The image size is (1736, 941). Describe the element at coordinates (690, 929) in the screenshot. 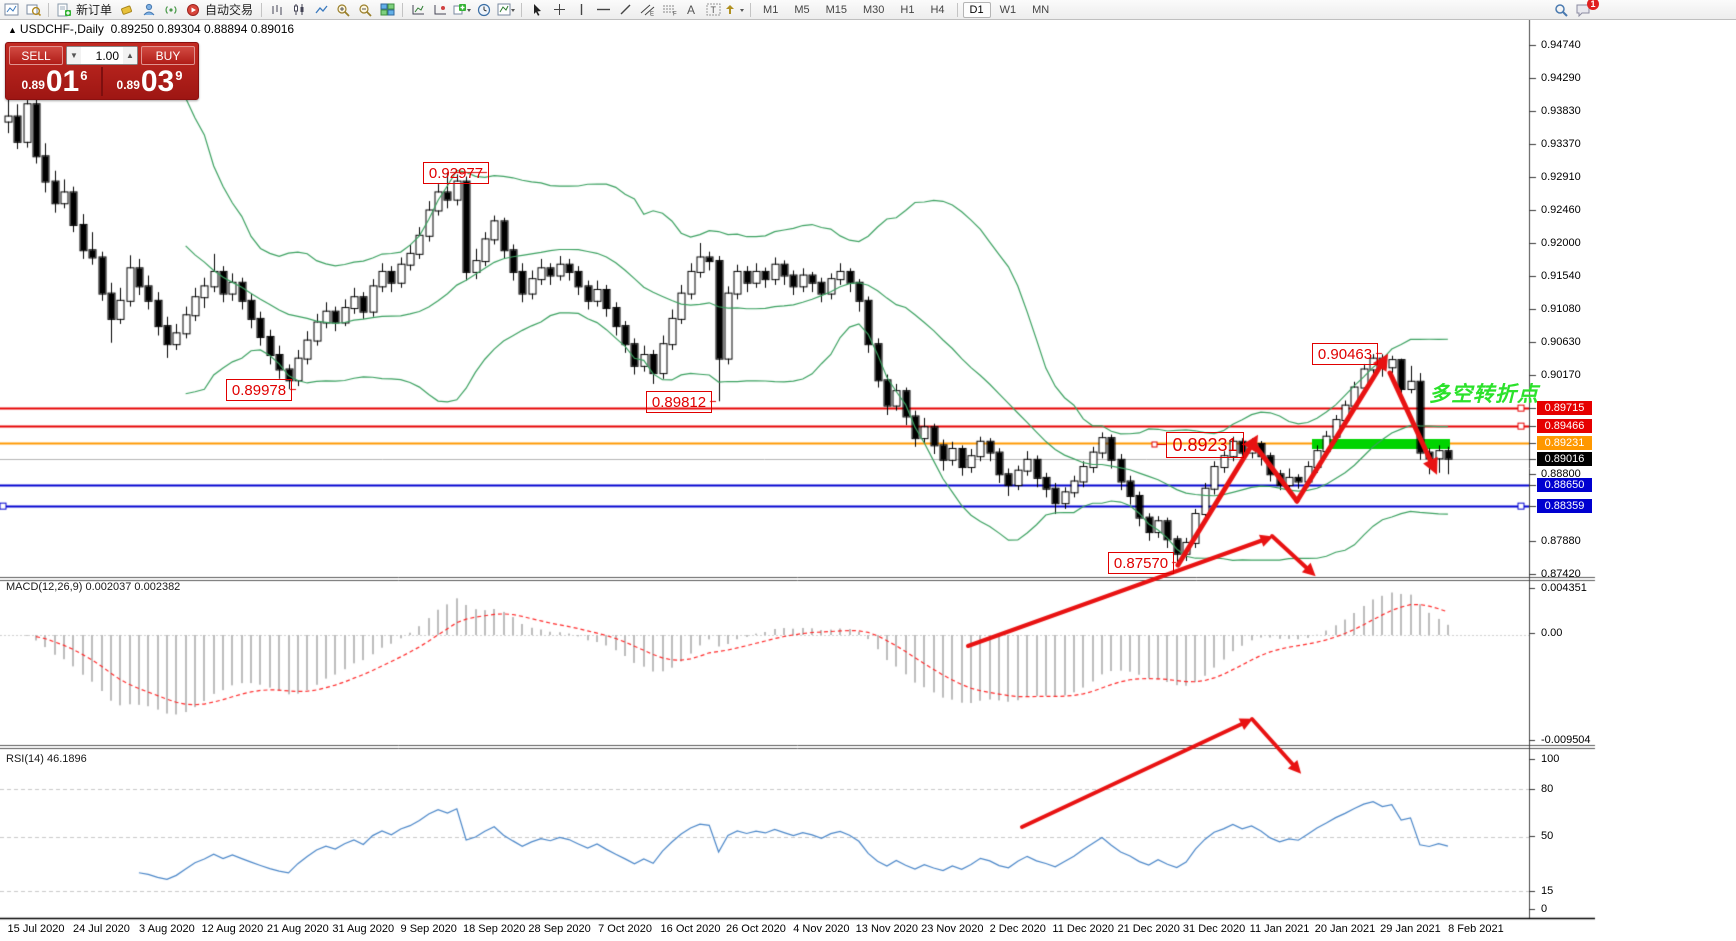

I see `date-axis-label: 16 Oct 2020` at that location.